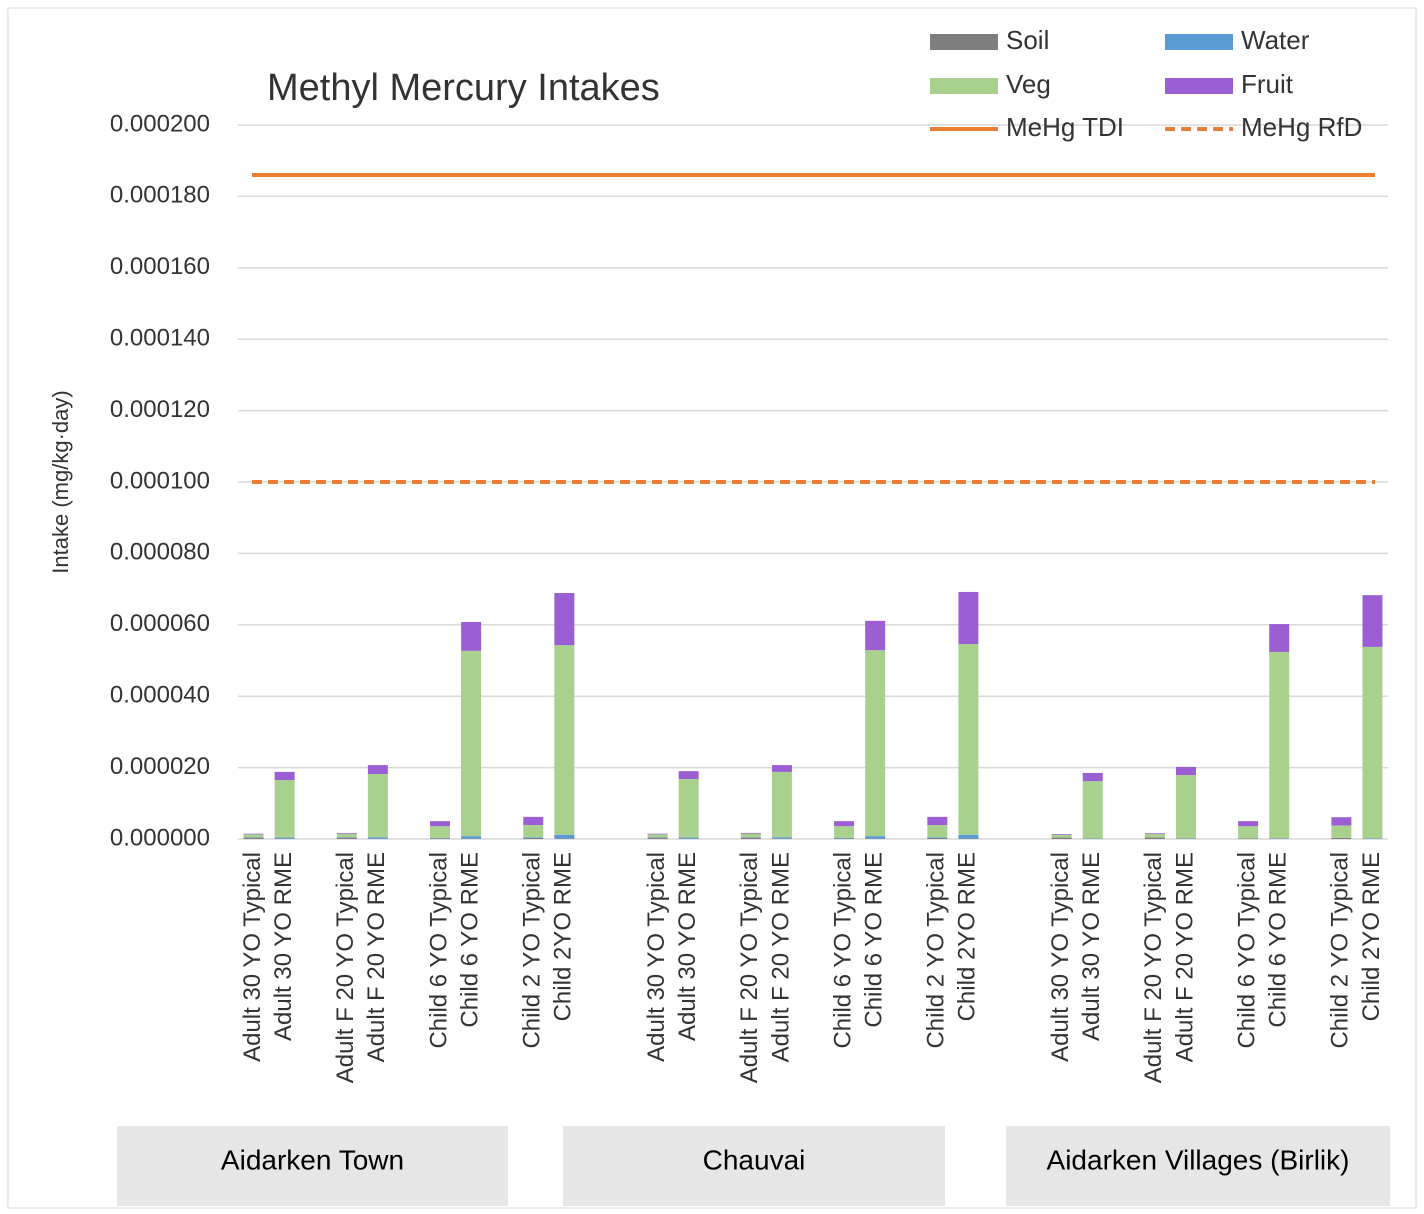  I want to click on group-label: Chauvai, so click(754, 1159).